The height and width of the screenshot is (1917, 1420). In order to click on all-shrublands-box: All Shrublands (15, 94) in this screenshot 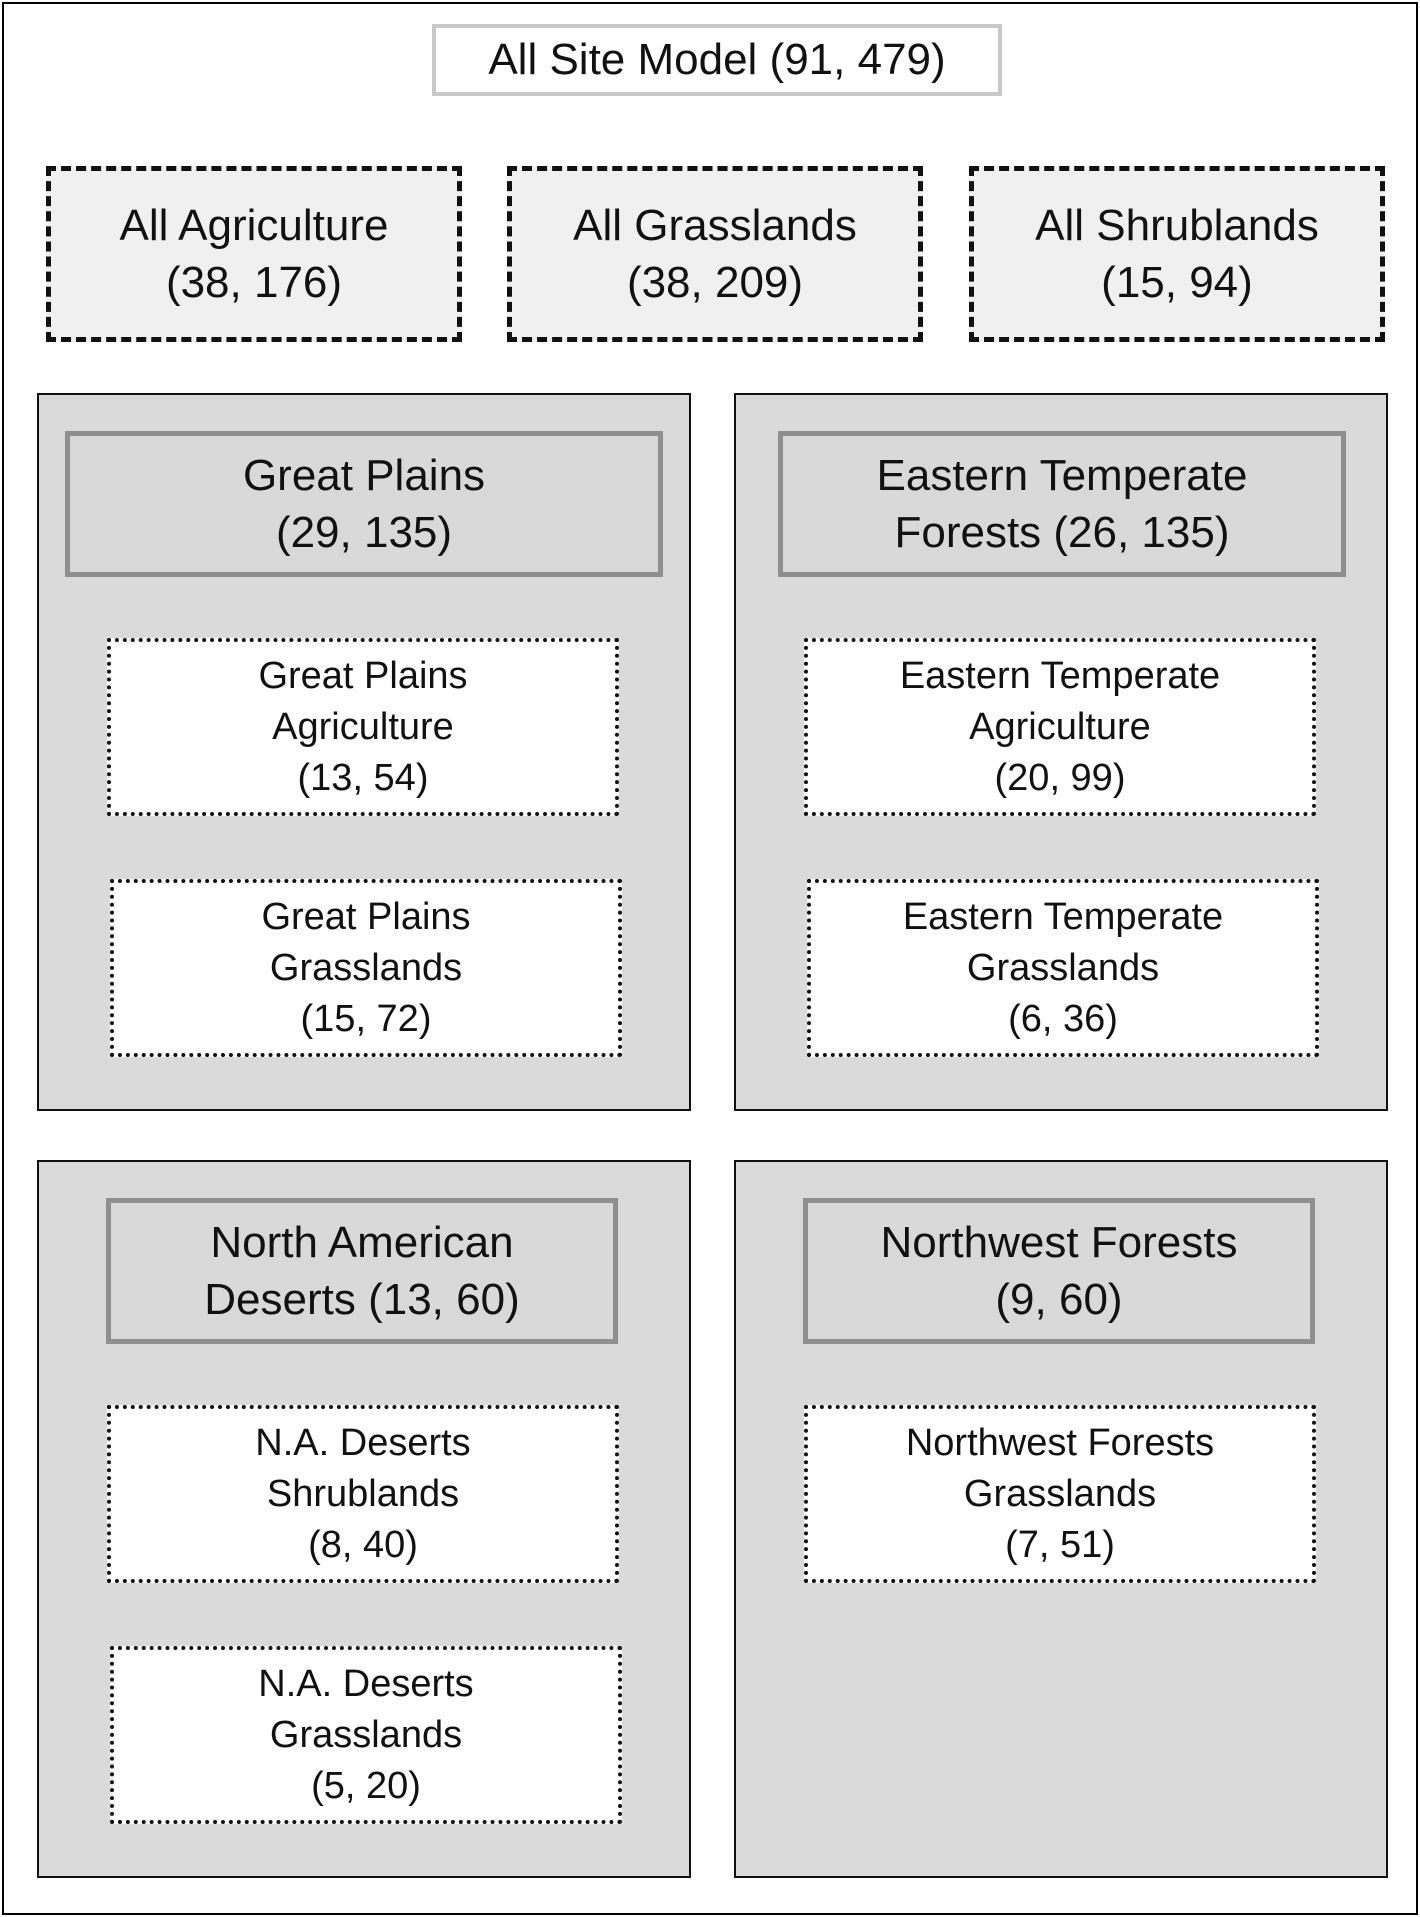, I will do `click(1177, 254)`.